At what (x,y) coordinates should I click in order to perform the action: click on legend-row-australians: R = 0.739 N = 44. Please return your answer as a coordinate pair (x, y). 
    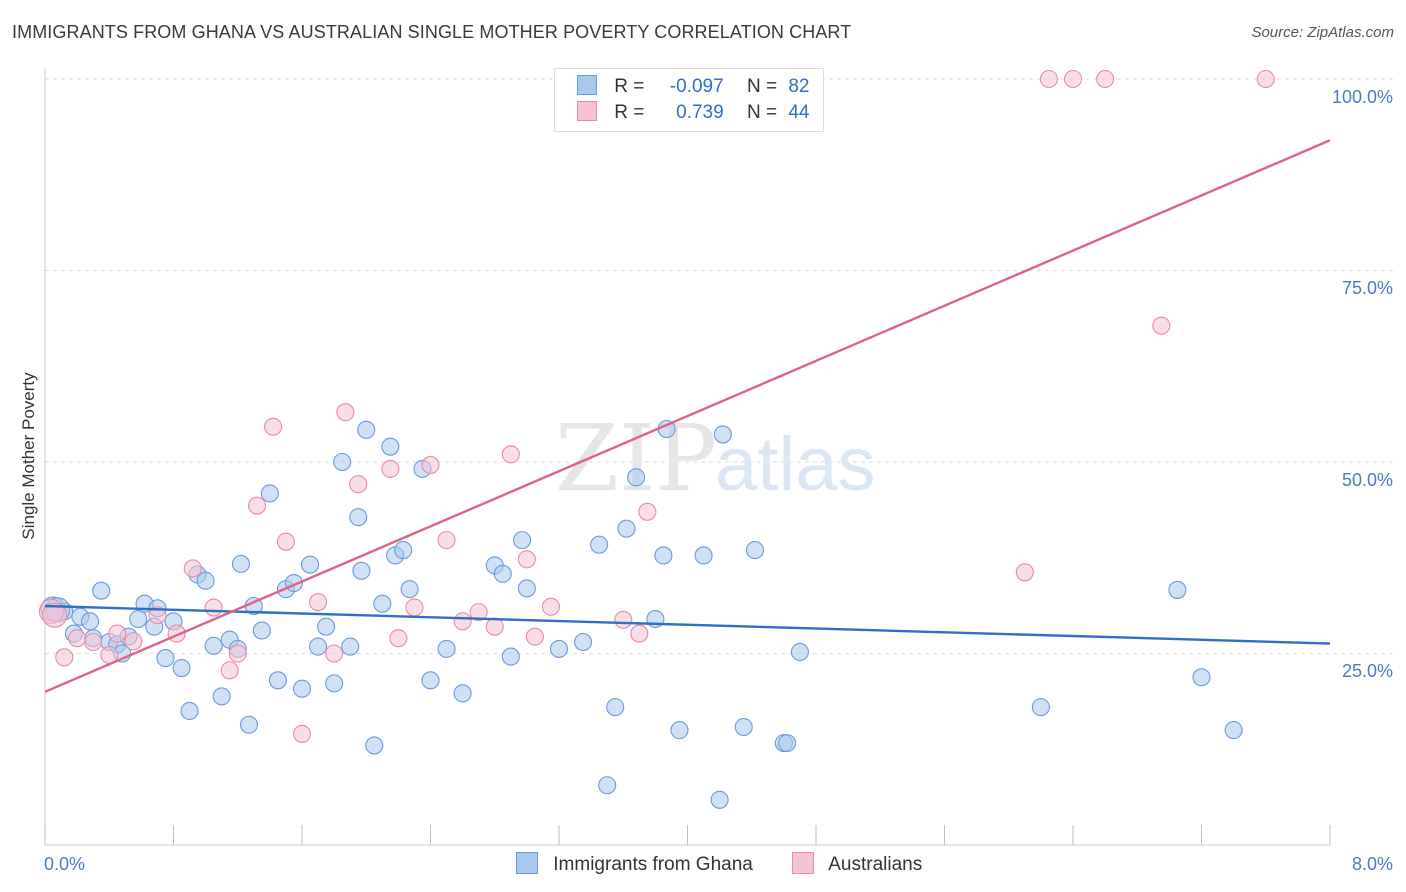
    Looking at the image, I should click on (693, 114).